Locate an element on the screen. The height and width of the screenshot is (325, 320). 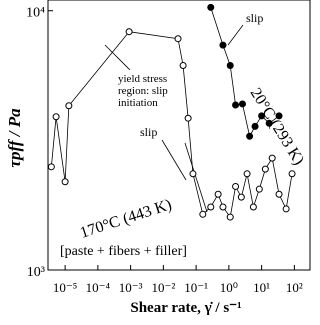
x-tick-label: 10⁻² is located at coordinates (163, 287).